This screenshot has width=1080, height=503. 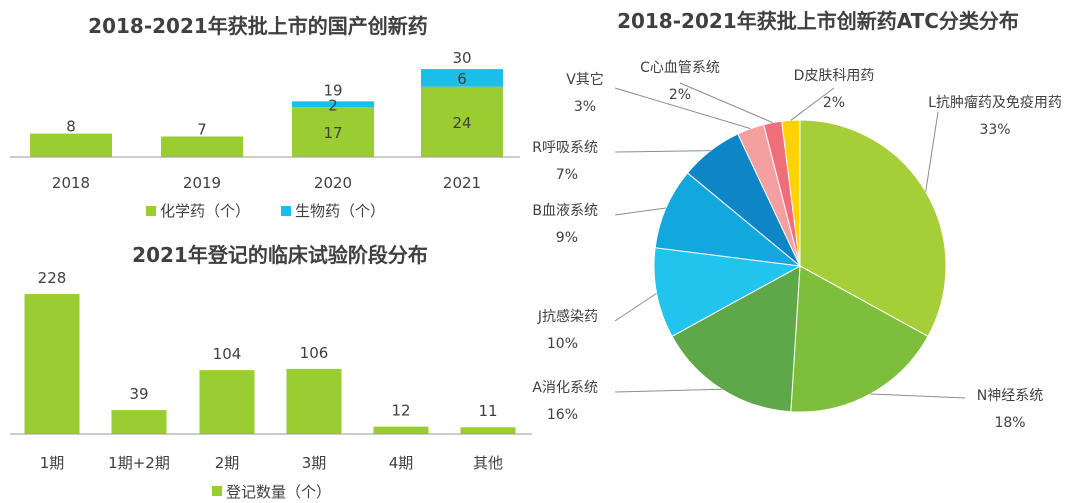 I want to click on chart2-xtick-3: 3期, so click(x=314, y=463).